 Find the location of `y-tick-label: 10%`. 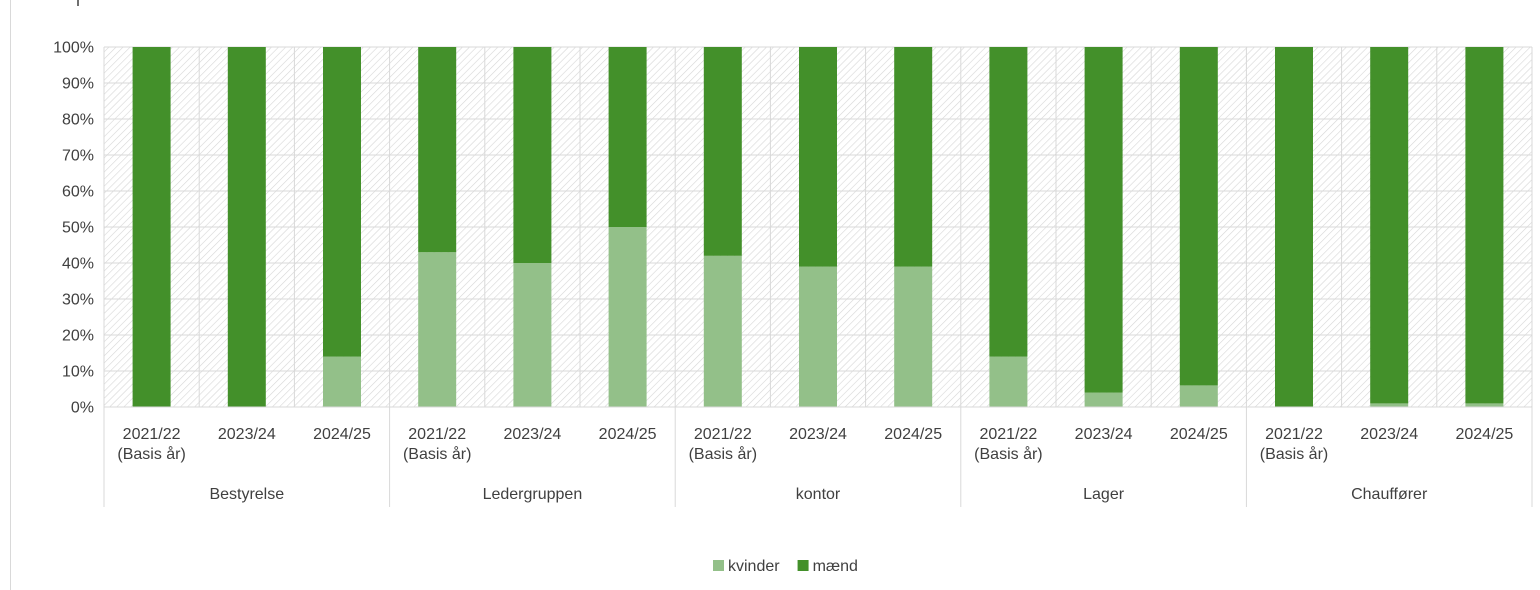

y-tick-label: 10% is located at coordinates (78, 372).